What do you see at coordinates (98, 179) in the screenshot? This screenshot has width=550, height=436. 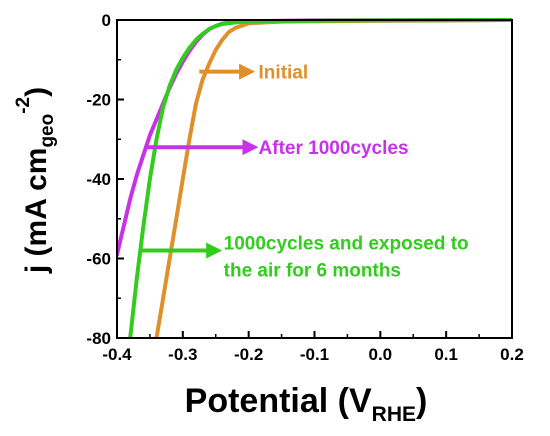 I see `y-tick-label: -40` at bounding box center [98, 179].